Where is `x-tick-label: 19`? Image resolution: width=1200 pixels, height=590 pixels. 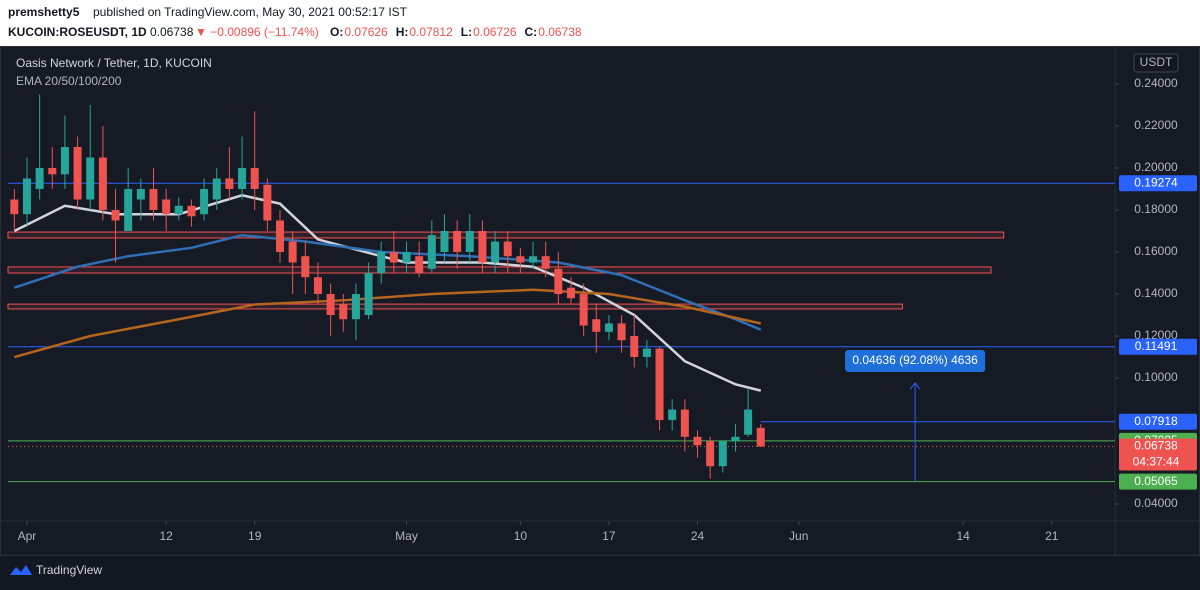
x-tick-label: 19 is located at coordinates (255, 536).